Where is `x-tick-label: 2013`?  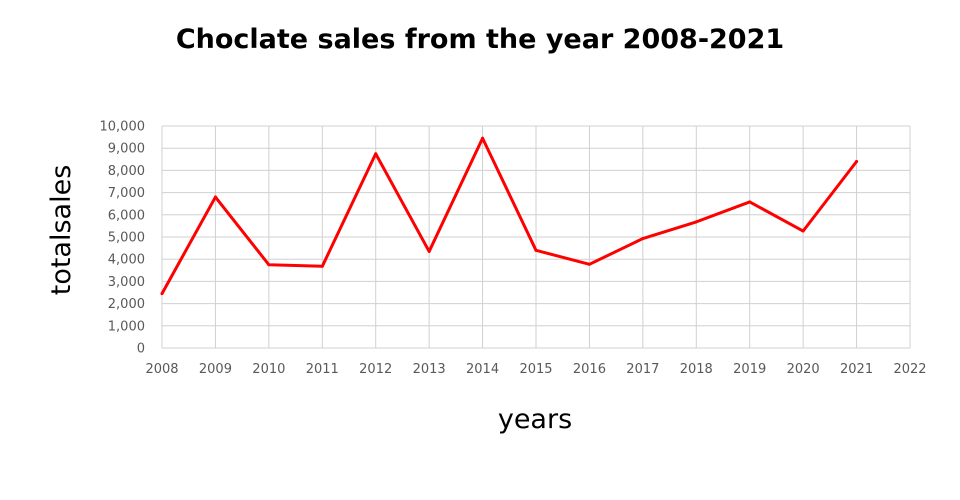
x-tick-label: 2013 is located at coordinates (429, 369).